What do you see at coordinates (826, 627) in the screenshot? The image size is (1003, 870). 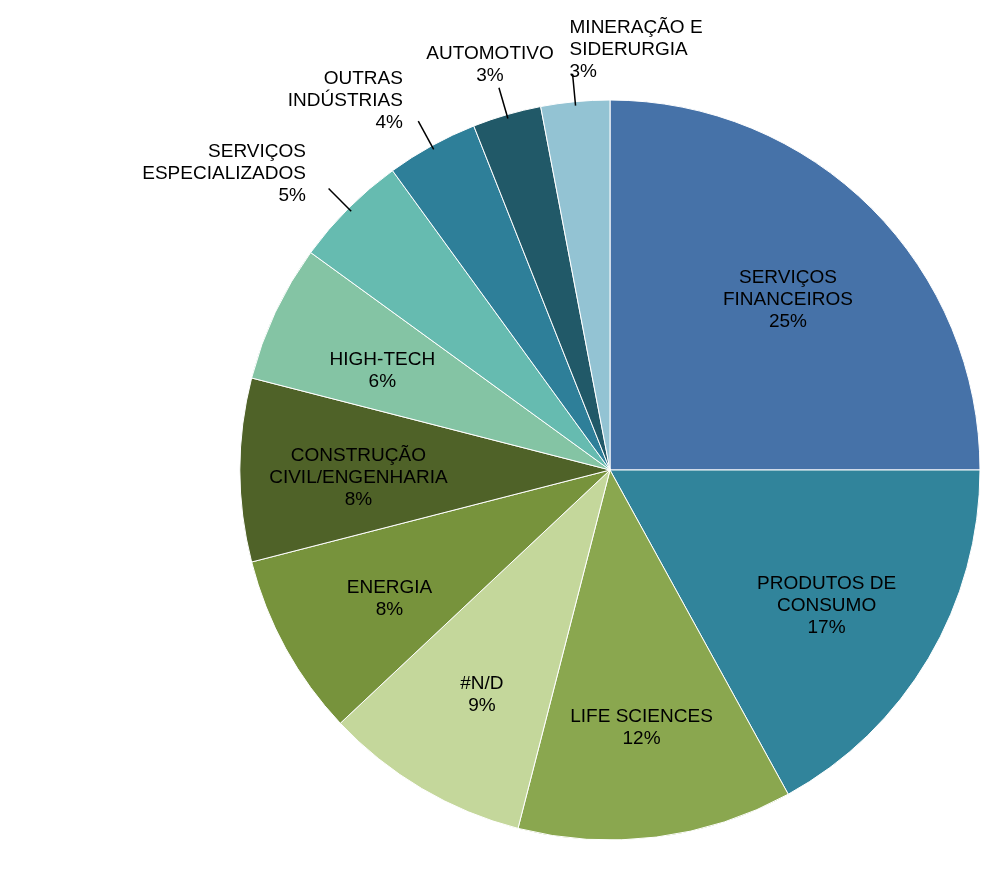 I see `data-label: 17%` at bounding box center [826, 627].